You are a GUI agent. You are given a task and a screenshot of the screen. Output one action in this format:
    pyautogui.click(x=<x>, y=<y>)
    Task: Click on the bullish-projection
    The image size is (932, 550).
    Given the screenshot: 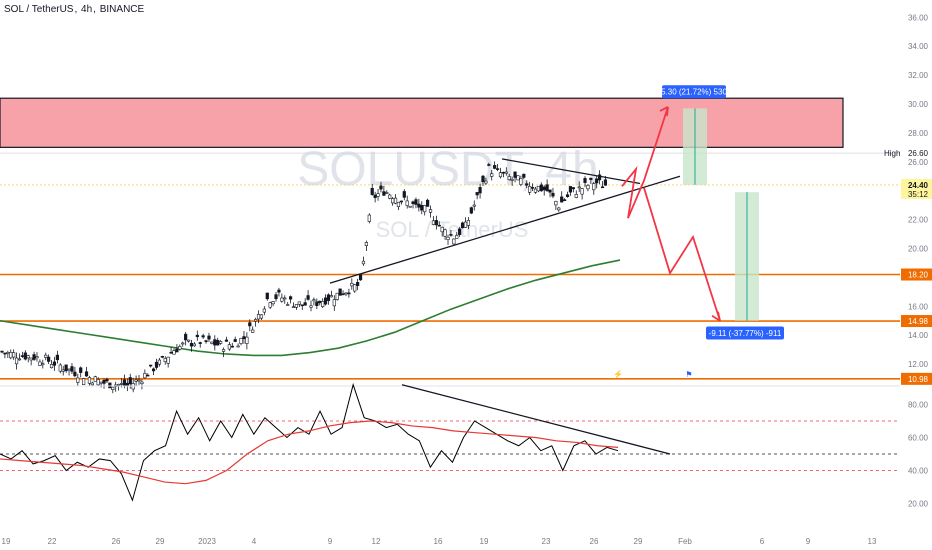 What is the action you would take?
    pyautogui.click(x=645, y=162)
    